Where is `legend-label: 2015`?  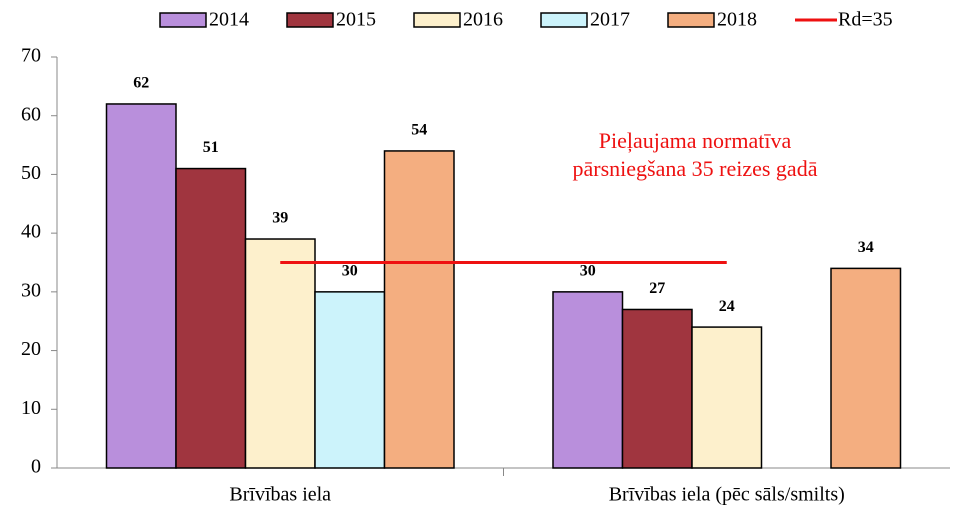
legend-label: 2015 is located at coordinates (356, 20).